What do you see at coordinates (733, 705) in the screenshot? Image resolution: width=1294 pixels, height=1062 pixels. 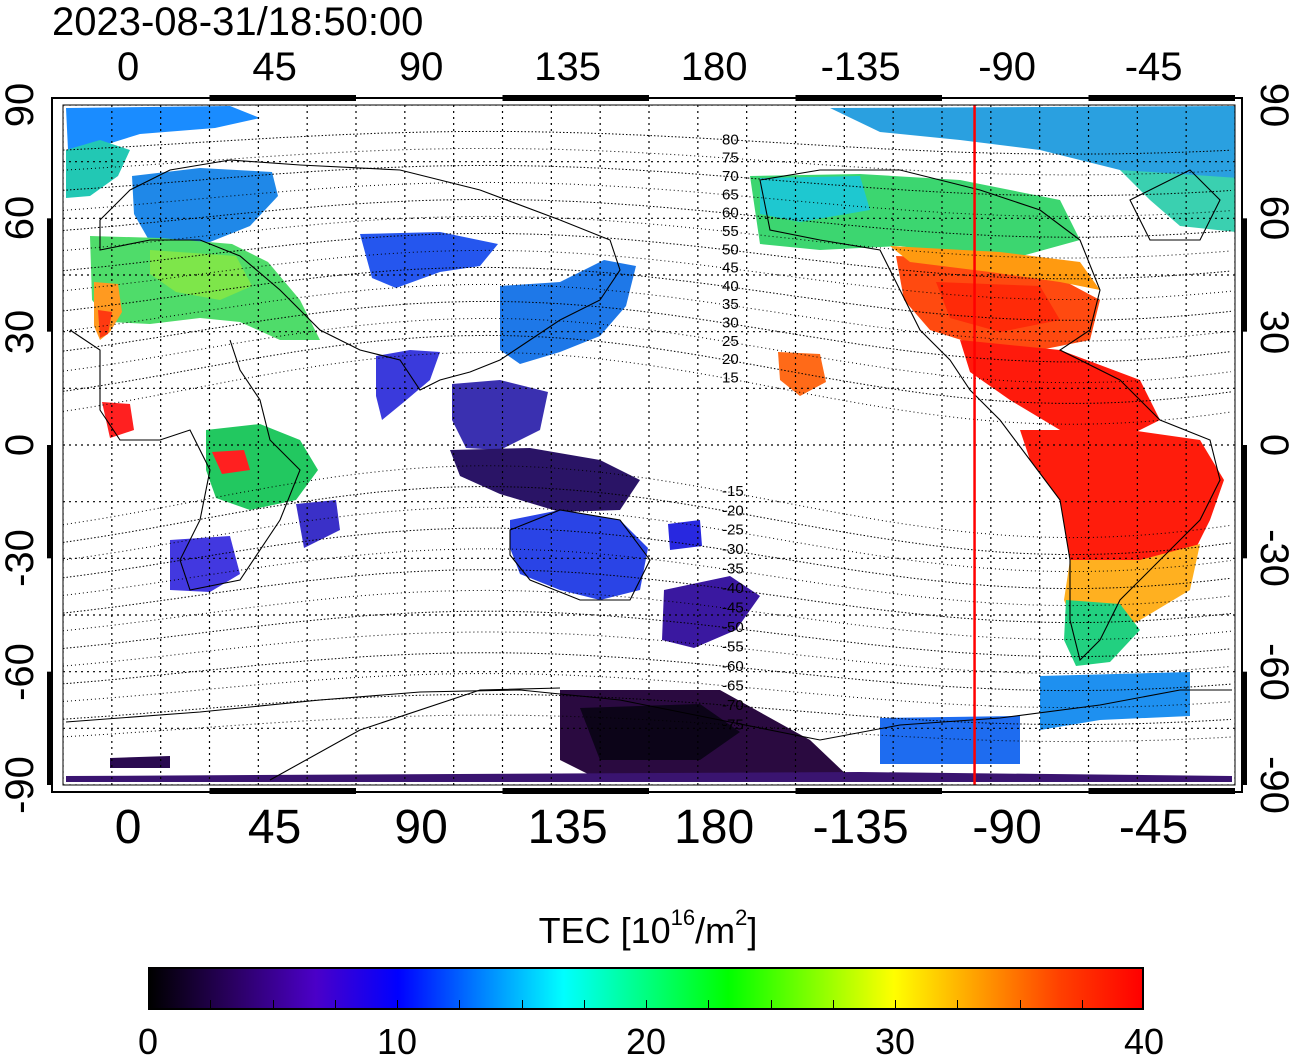 I see `mag-lat-label-25: -70` at bounding box center [733, 705].